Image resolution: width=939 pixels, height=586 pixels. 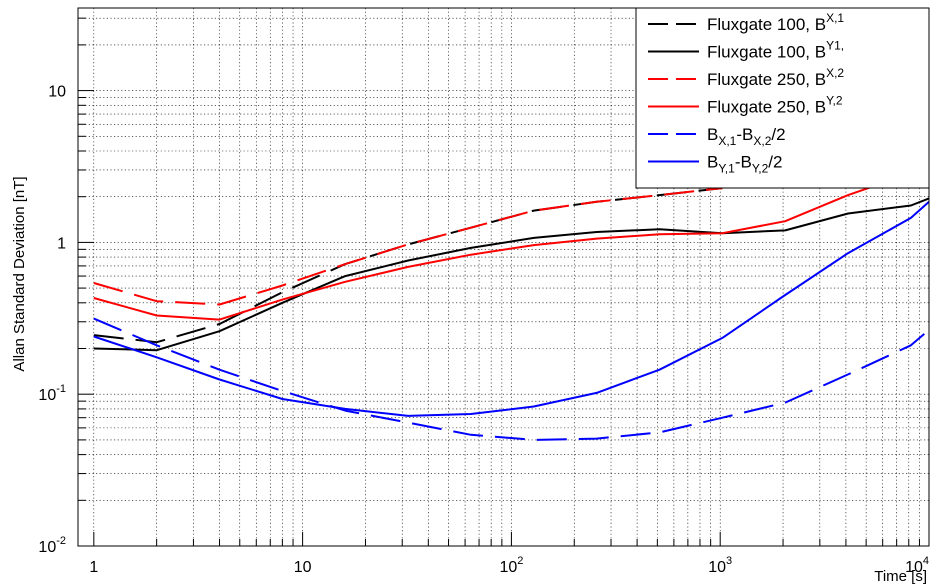 What do you see at coordinates (746, 136) in the screenshot?
I see `legend-label: BX,1-BX,2/2` at bounding box center [746, 136].